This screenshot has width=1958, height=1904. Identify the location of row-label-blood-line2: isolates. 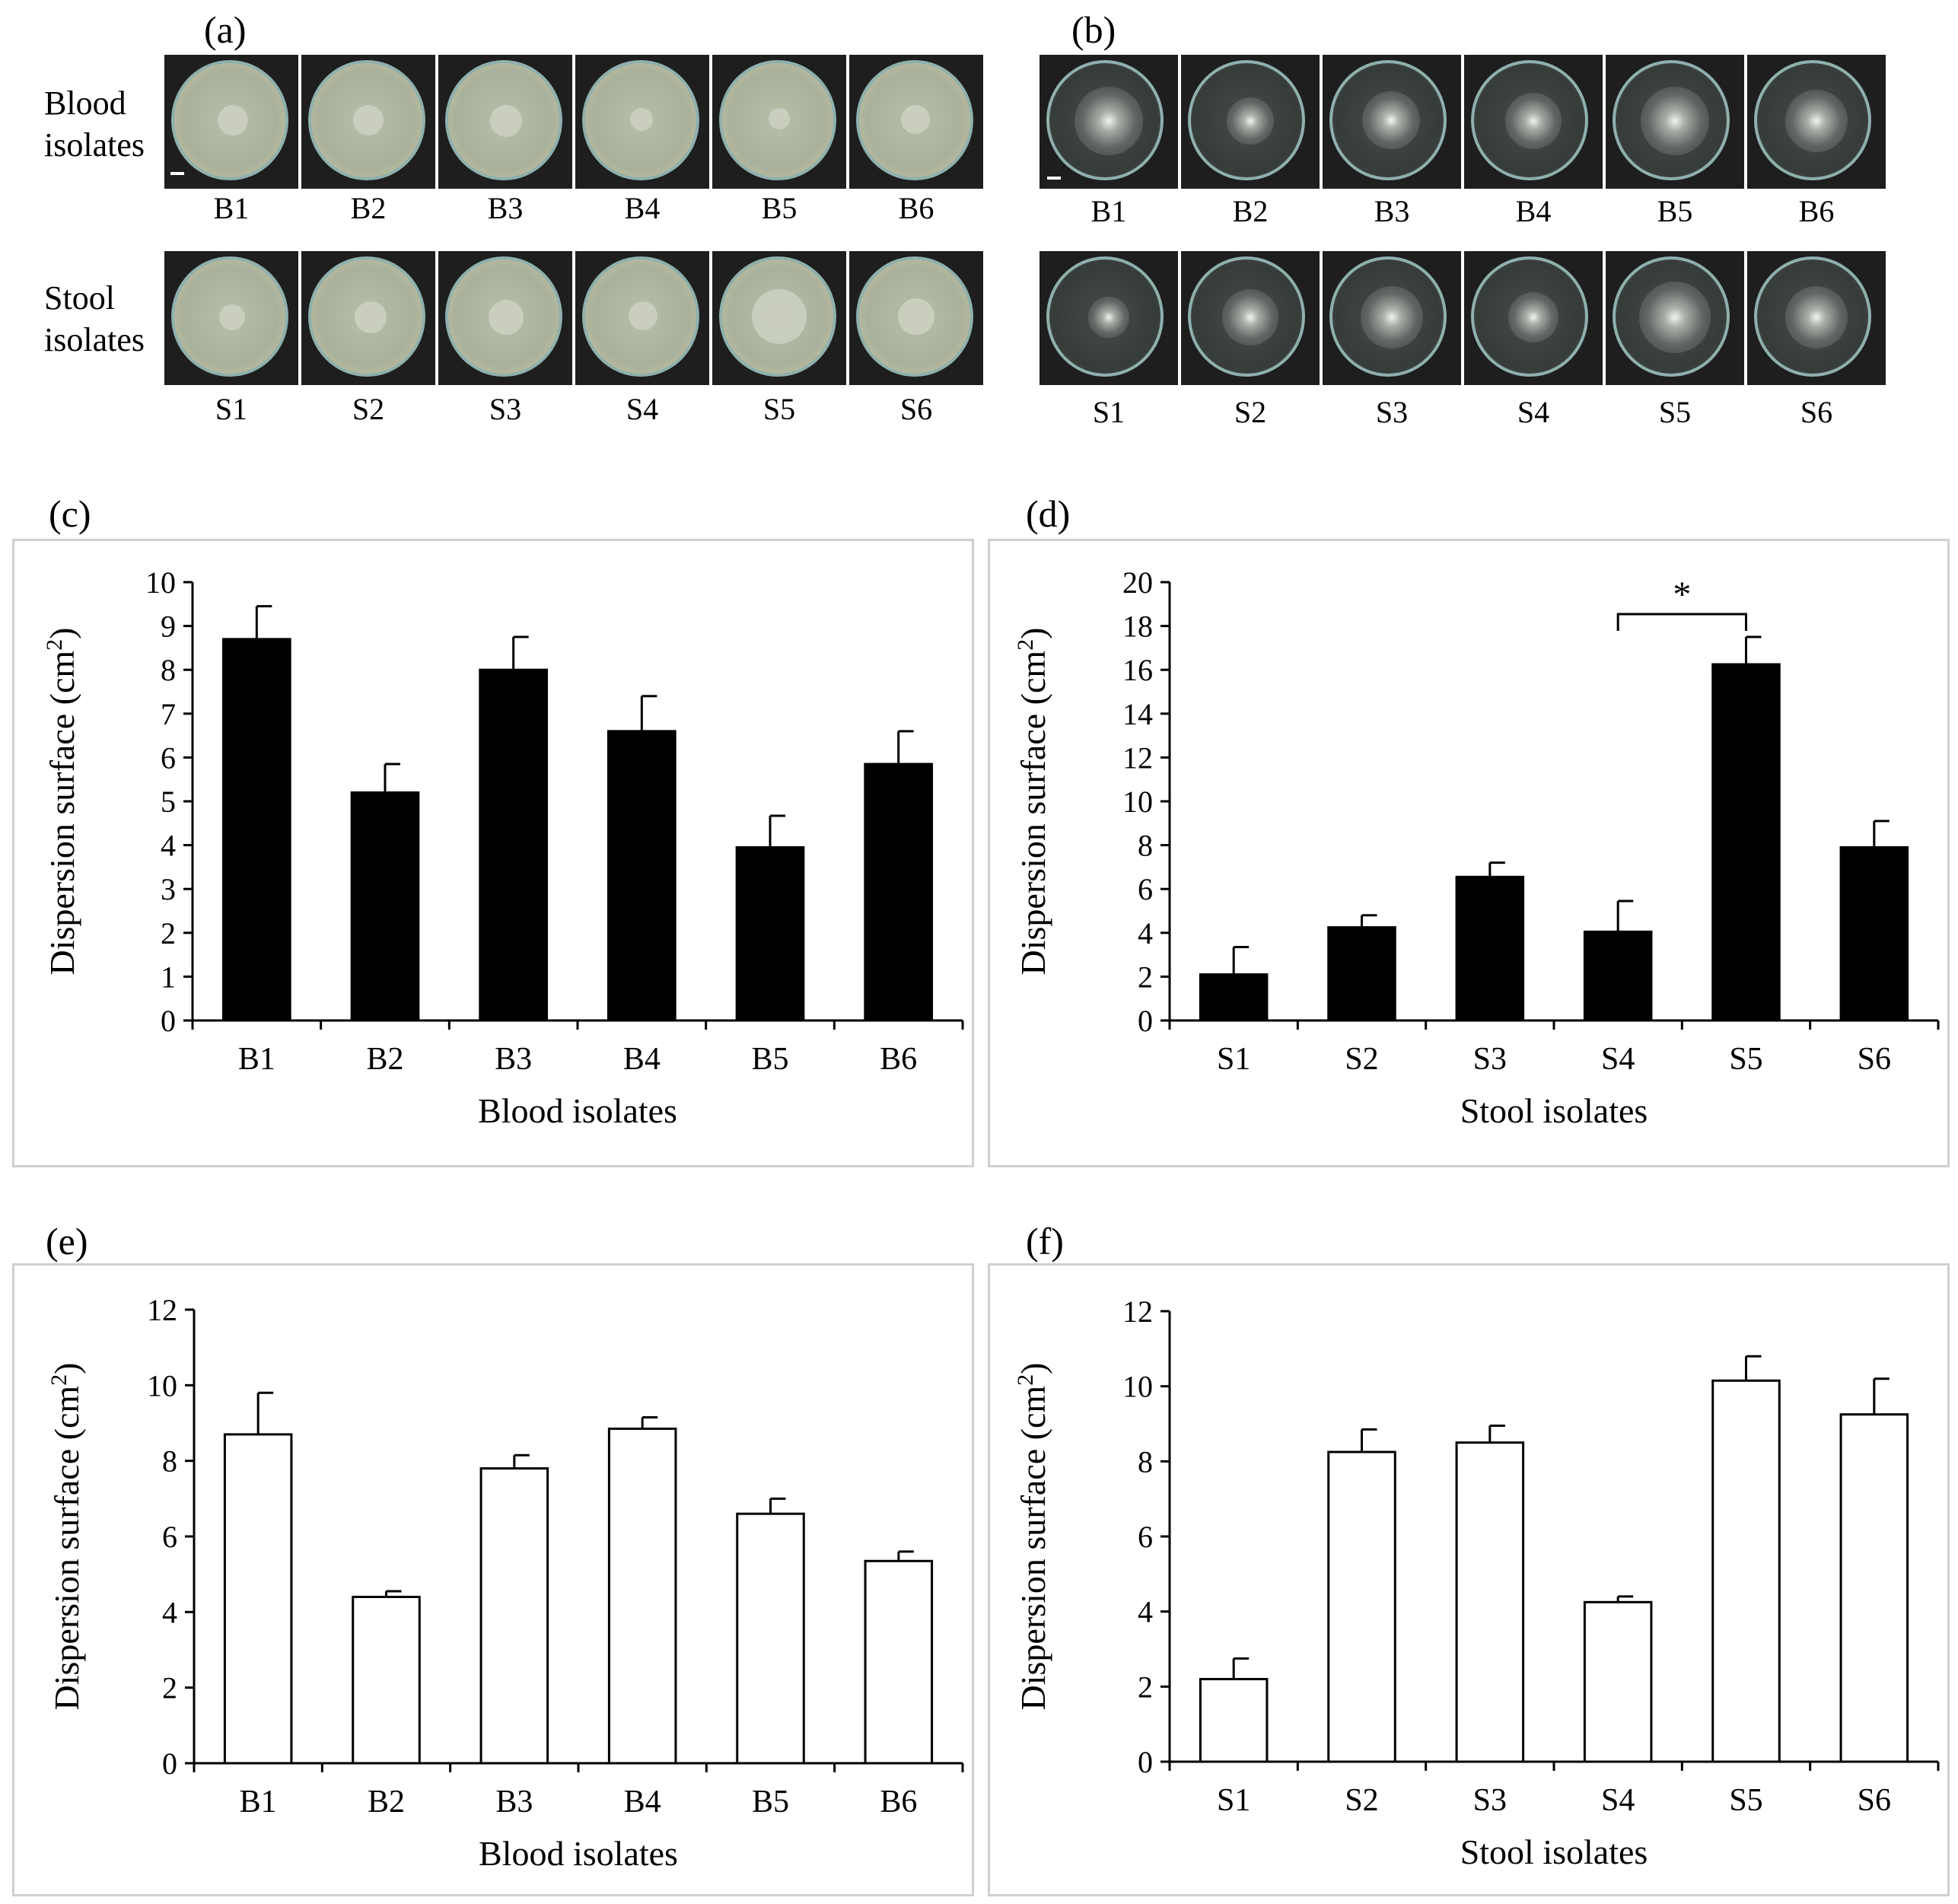
(94, 145).